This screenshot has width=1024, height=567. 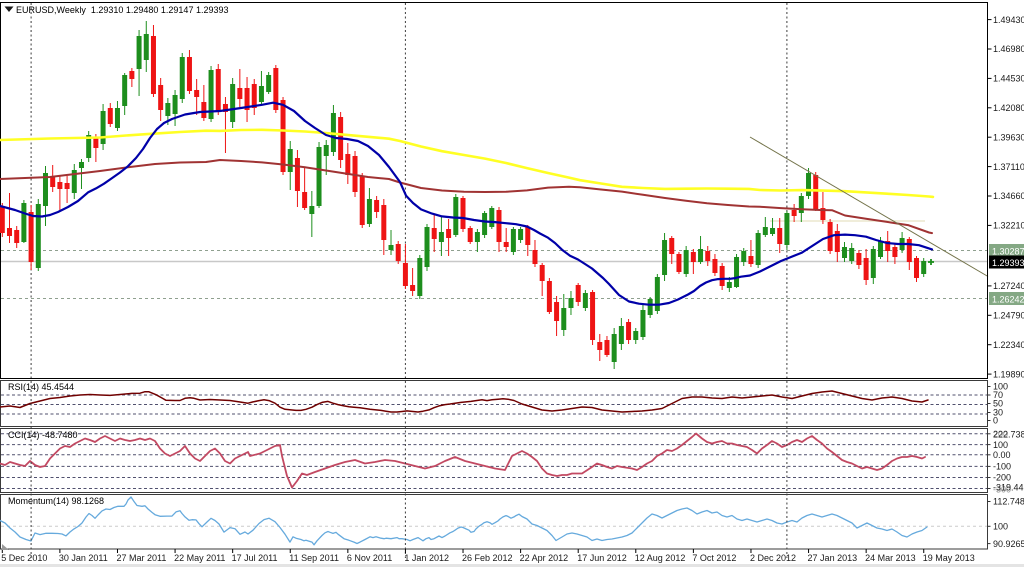 What do you see at coordinates (773, 558) in the screenshot?
I see `svg-text: 2 Dec 2012` at bounding box center [773, 558].